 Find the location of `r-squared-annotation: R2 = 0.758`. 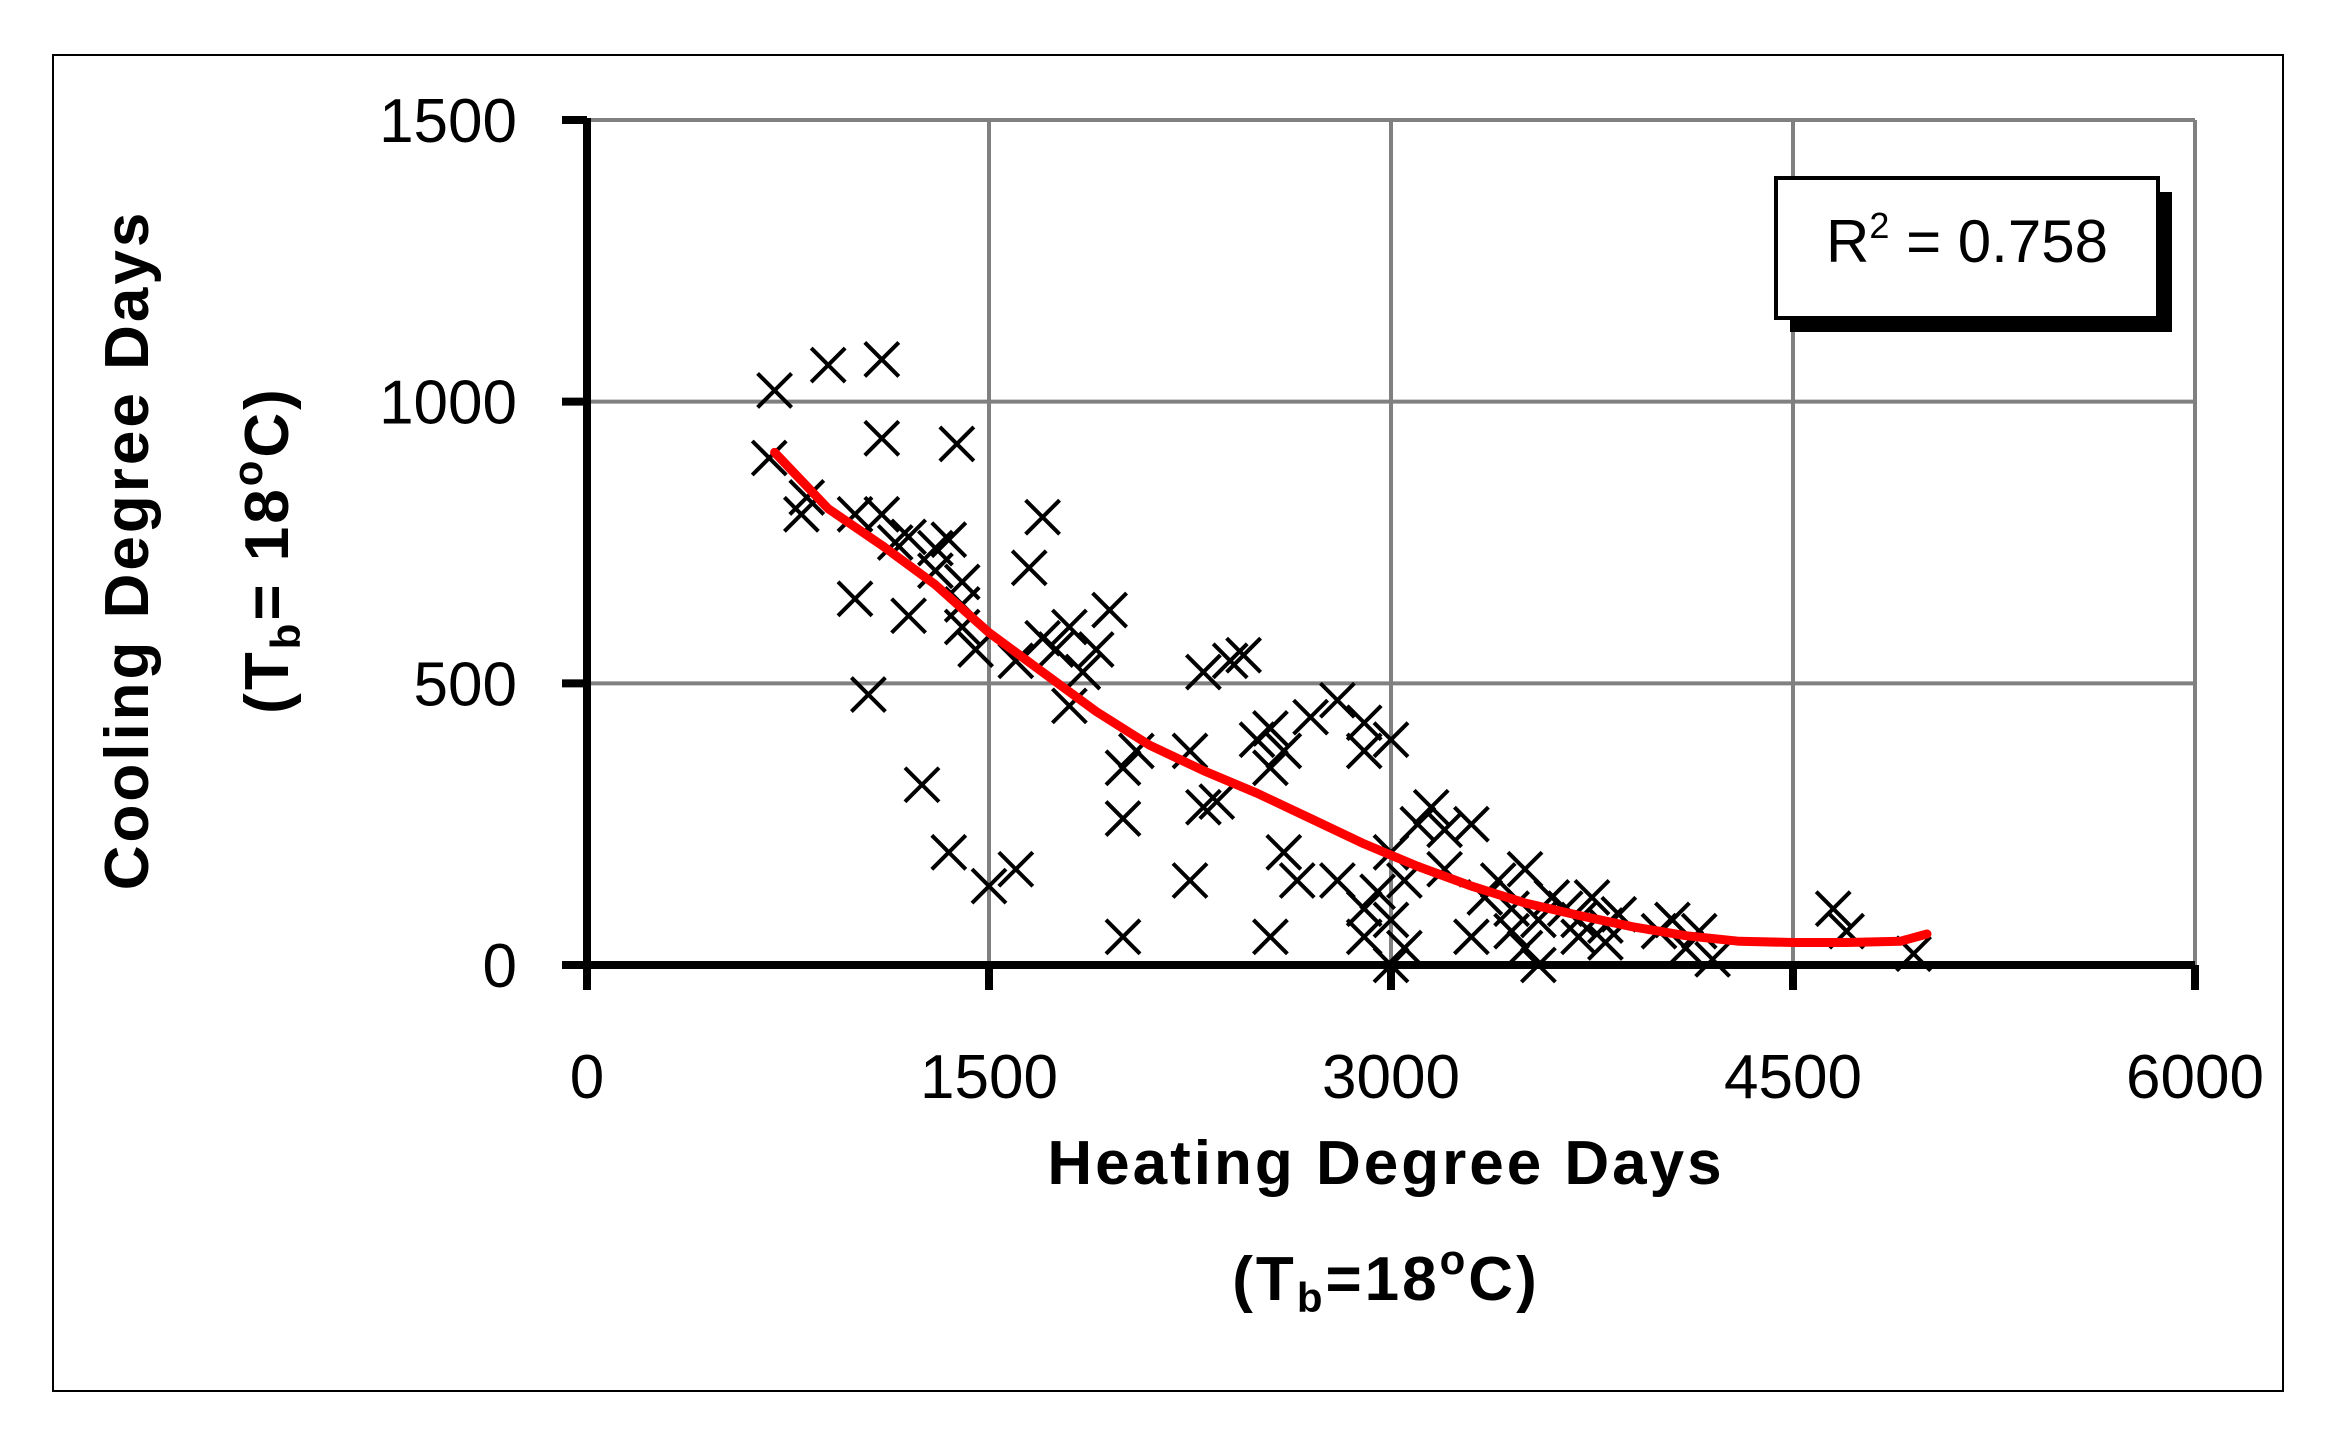

r-squared-annotation: R2 = 0.758 is located at coordinates (1973, 254).